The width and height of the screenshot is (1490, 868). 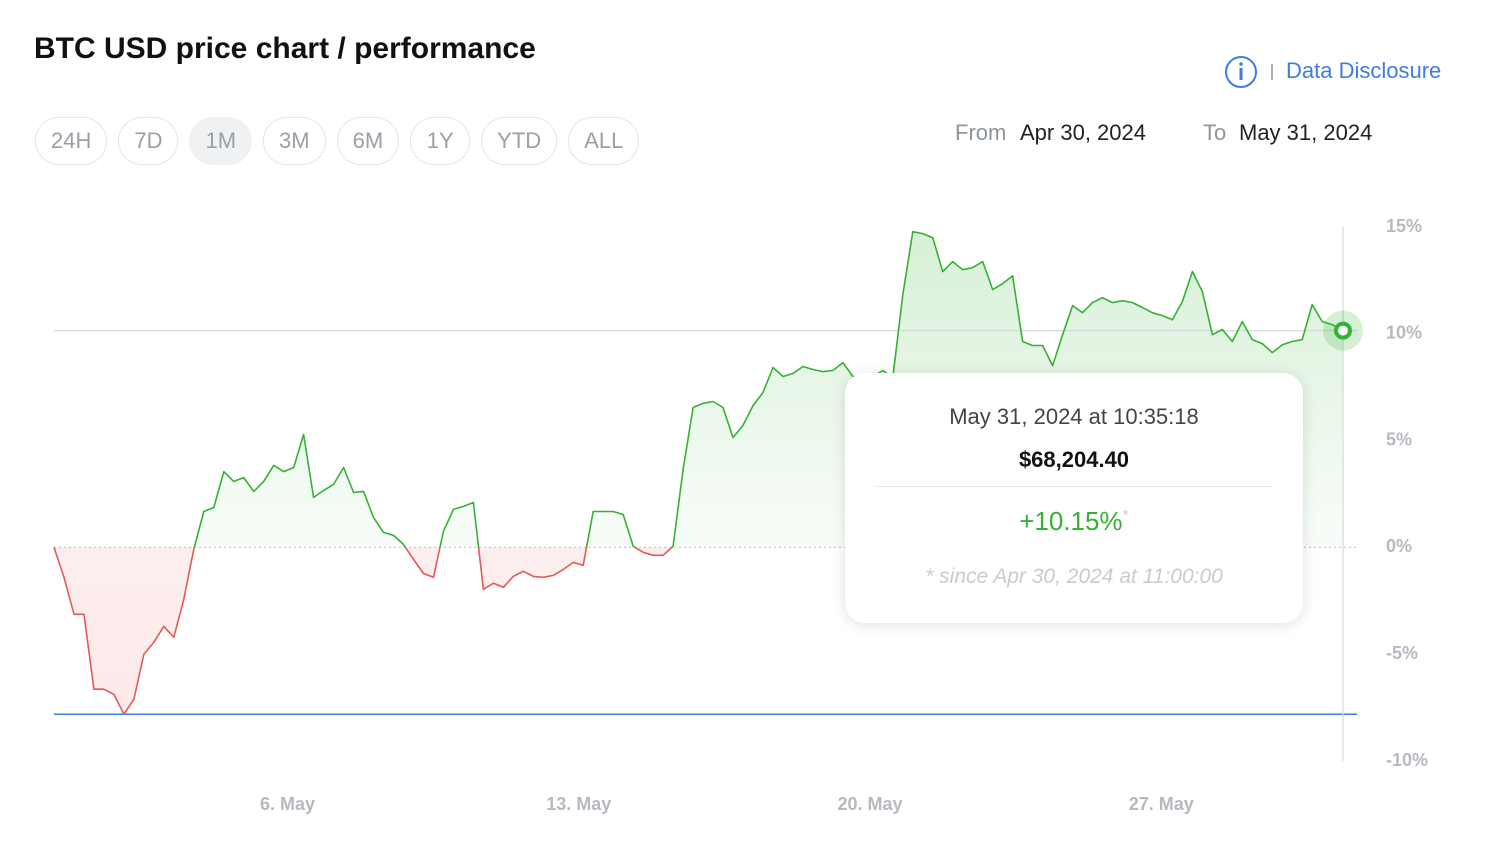 I want to click on y-tick-label: 5%, so click(x=1399, y=439).